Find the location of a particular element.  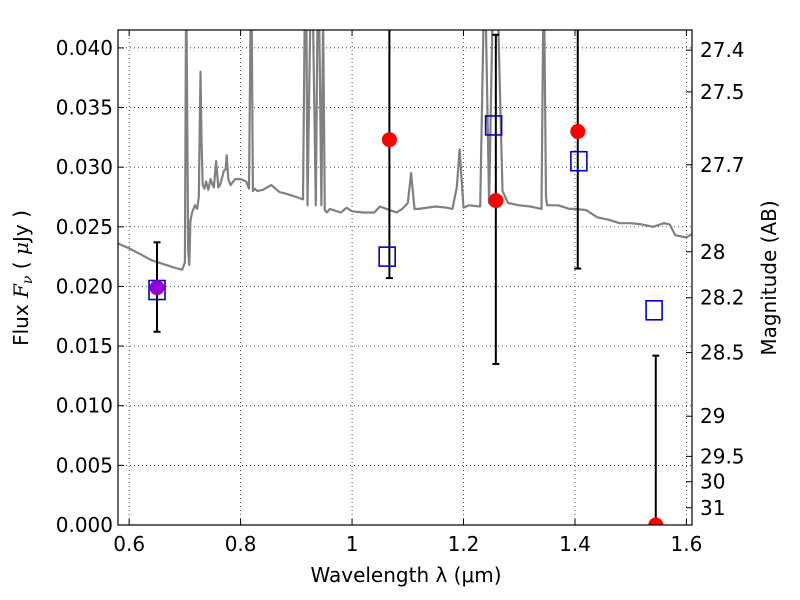

mag-tick-label: 27.7 is located at coordinates (722, 165).